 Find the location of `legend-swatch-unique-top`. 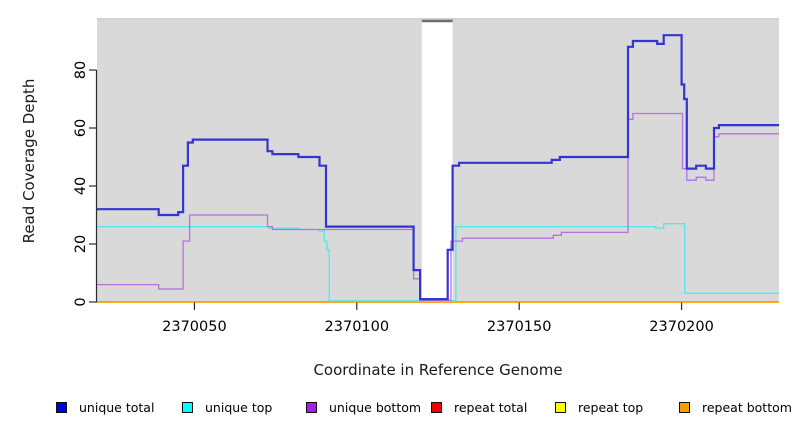

legend-swatch-unique-top is located at coordinates (187, 407).